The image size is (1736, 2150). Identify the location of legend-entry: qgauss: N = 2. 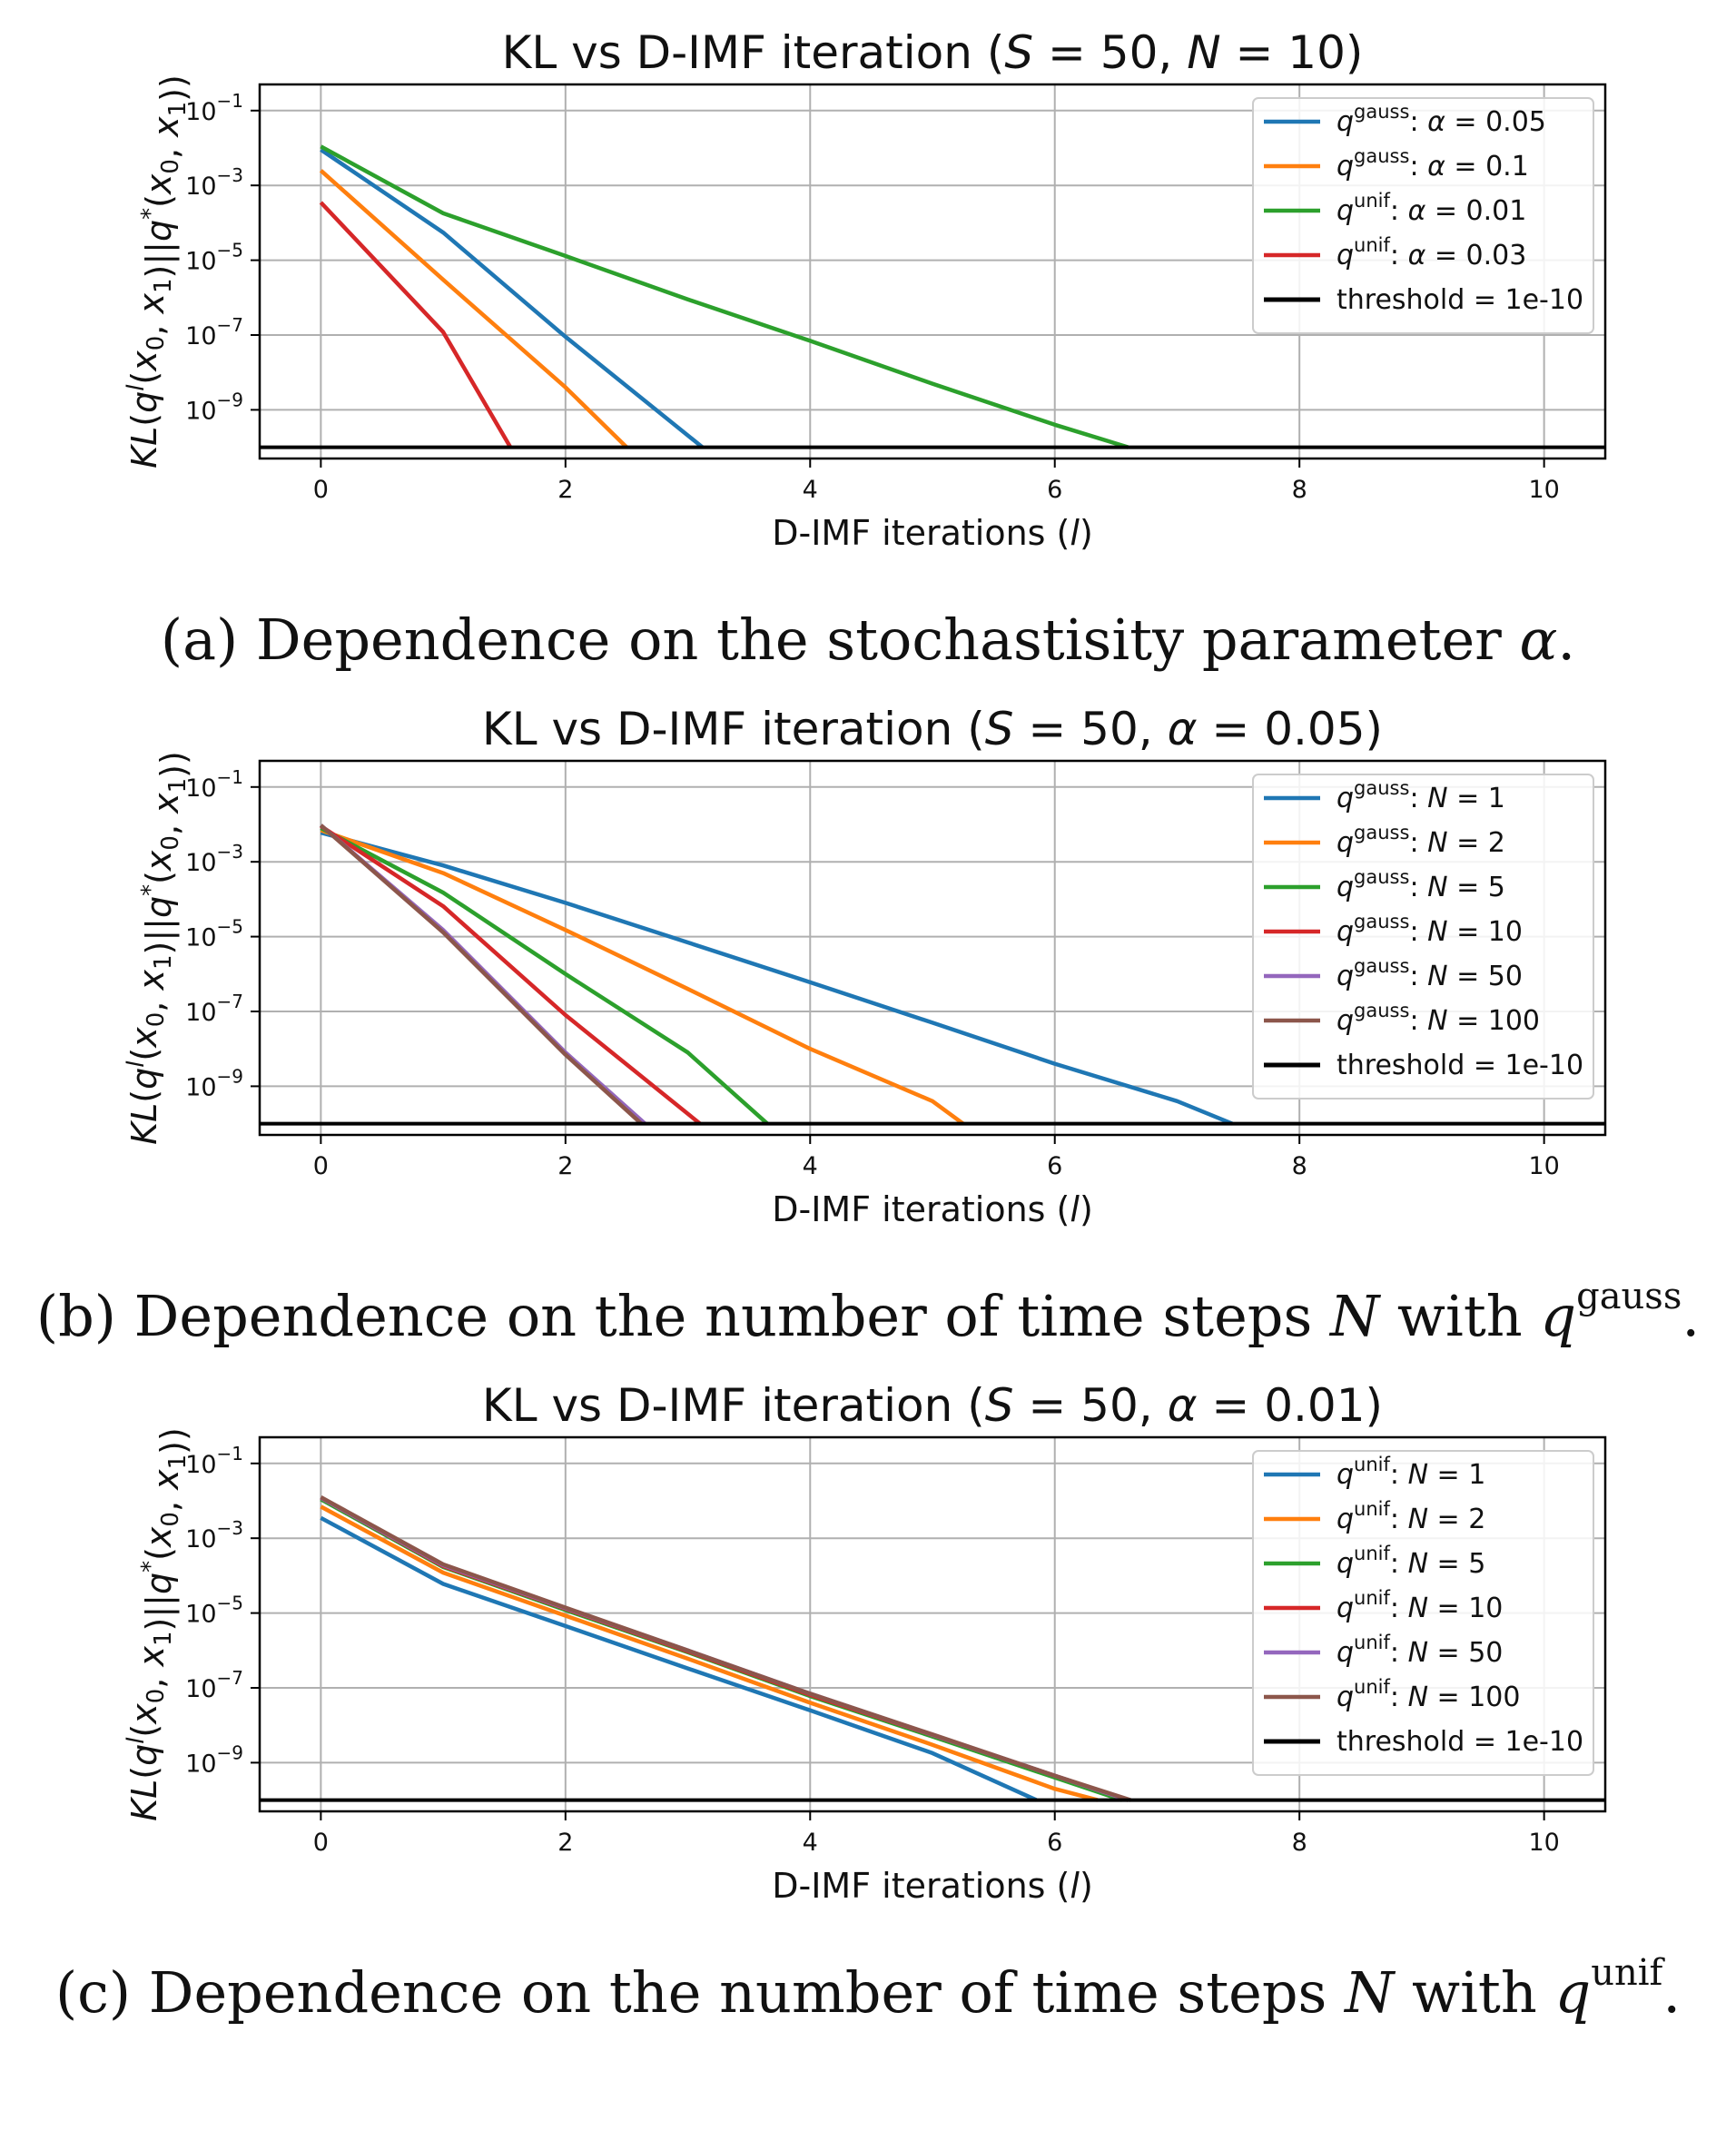
(1421, 840).